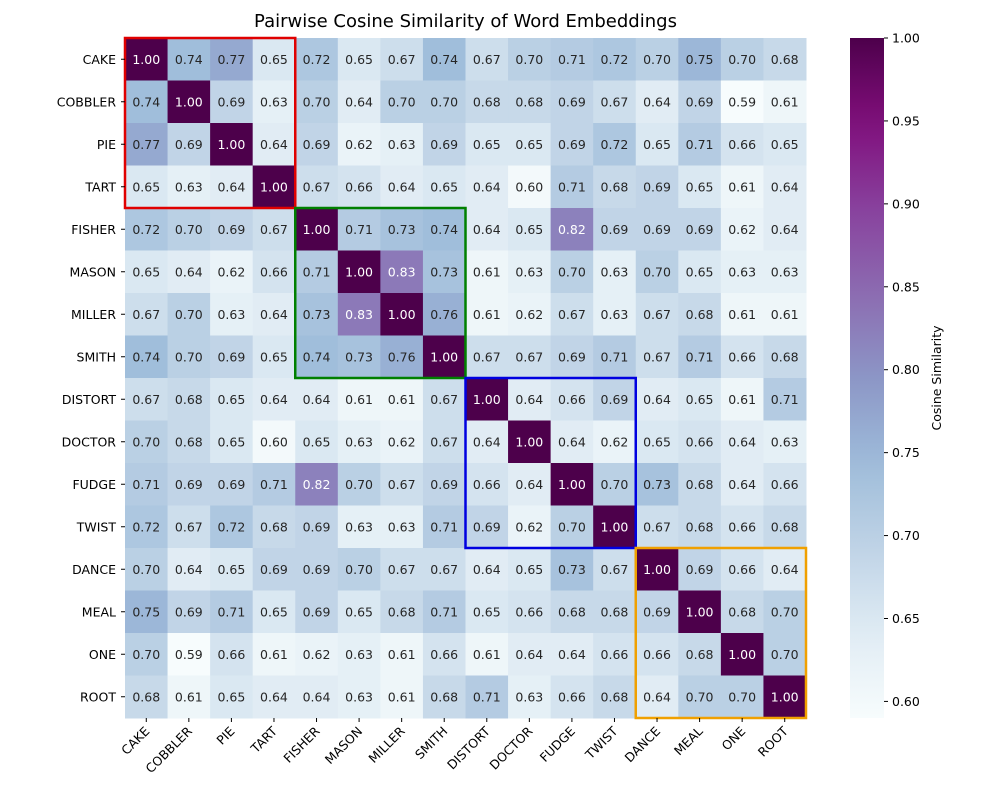  What do you see at coordinates (93, 229) in the screenshot?
I see `y-tick-label: FISHER` at bounding box center [93, 229].